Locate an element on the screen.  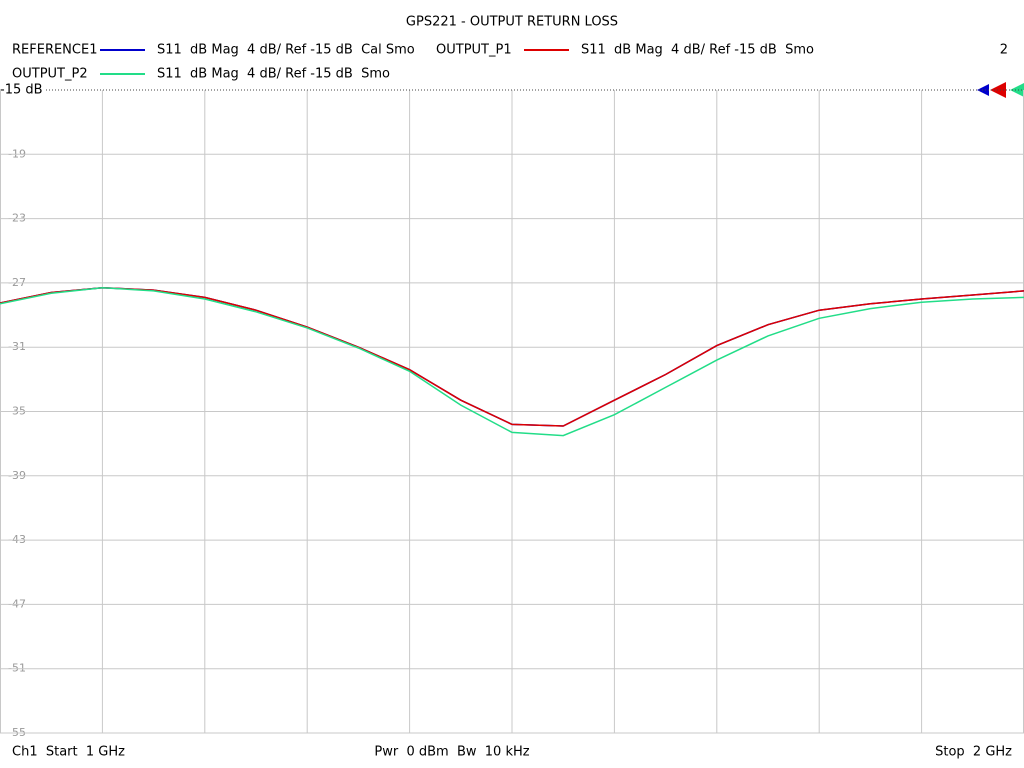
channel-number: 2 is located at coordinates (1004, 50).